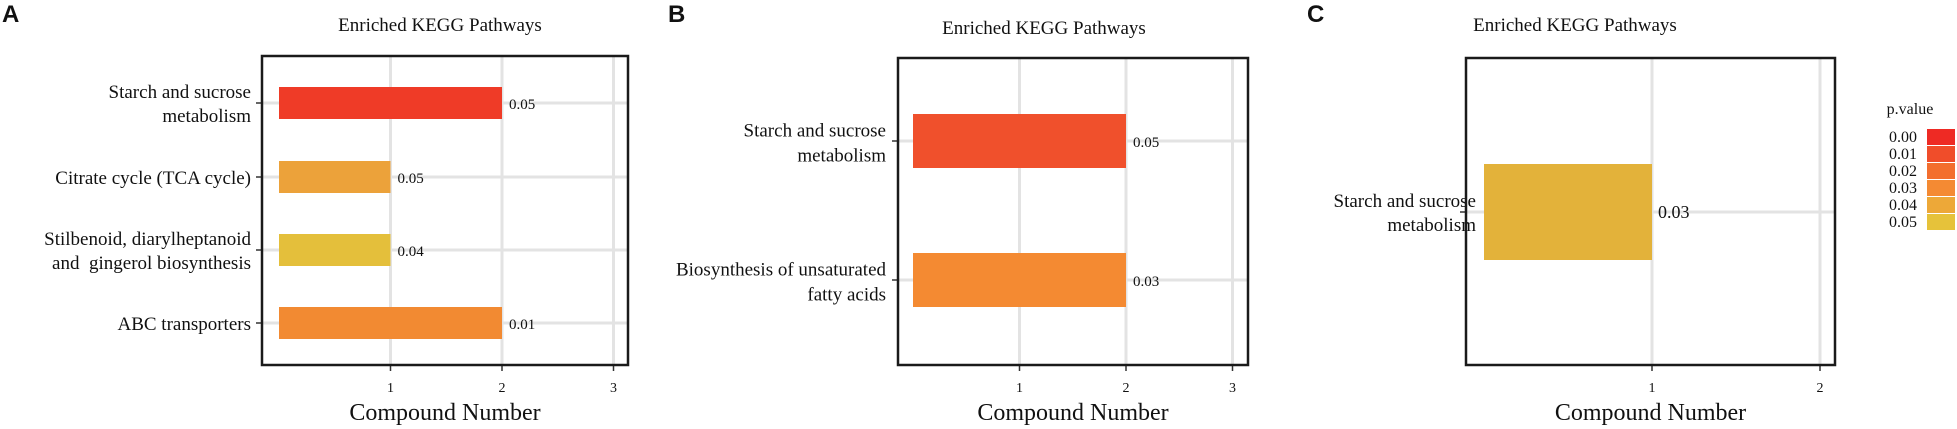  I want to click on category-label: fatty acids, so click(846, 295).